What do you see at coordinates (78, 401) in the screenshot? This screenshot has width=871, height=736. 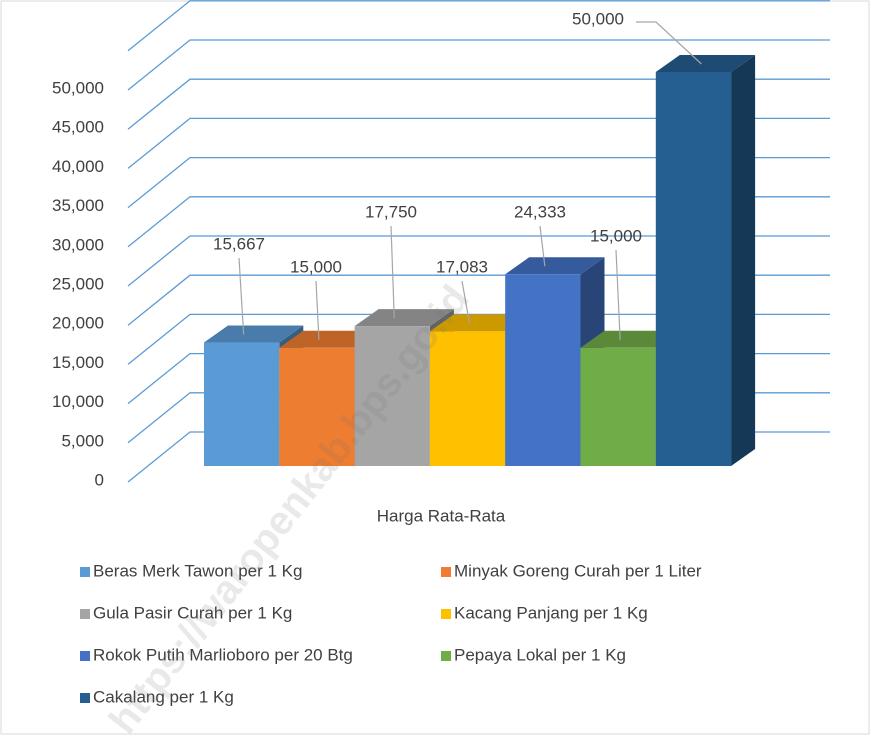 I see `y-tick-label: 10,000` at bounding box center [78, 401].